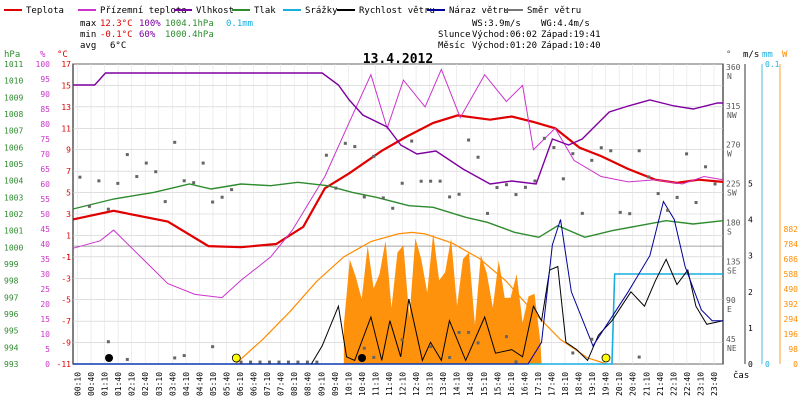 The height and width of the screenshot is (404, 800). What do you see at coordinates (728, 55) in the screenshot?
I see `unit-dir: °` at bounding box center [728, 55].